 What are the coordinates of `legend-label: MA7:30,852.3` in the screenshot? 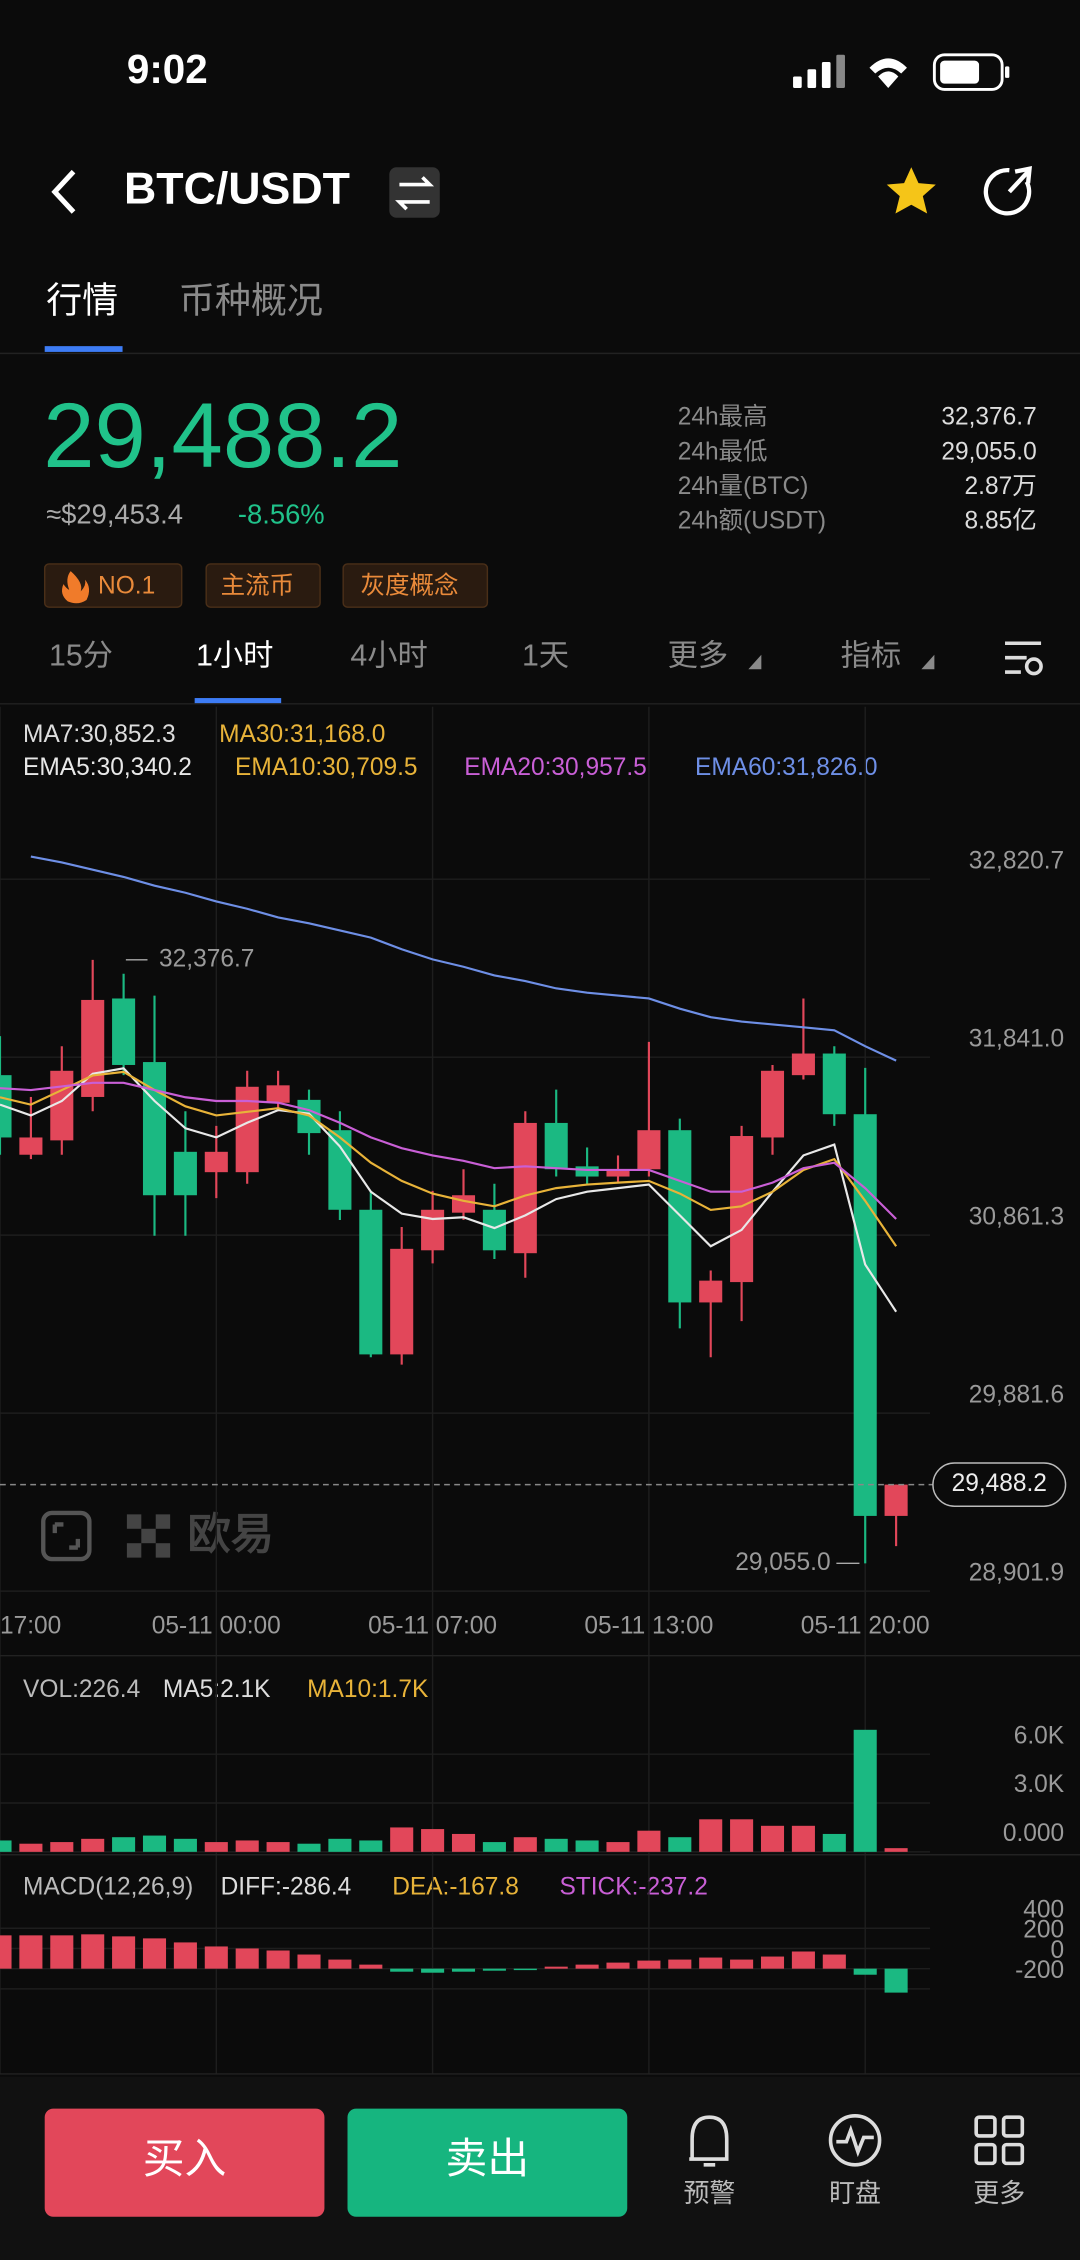 It's located at (99, 734).